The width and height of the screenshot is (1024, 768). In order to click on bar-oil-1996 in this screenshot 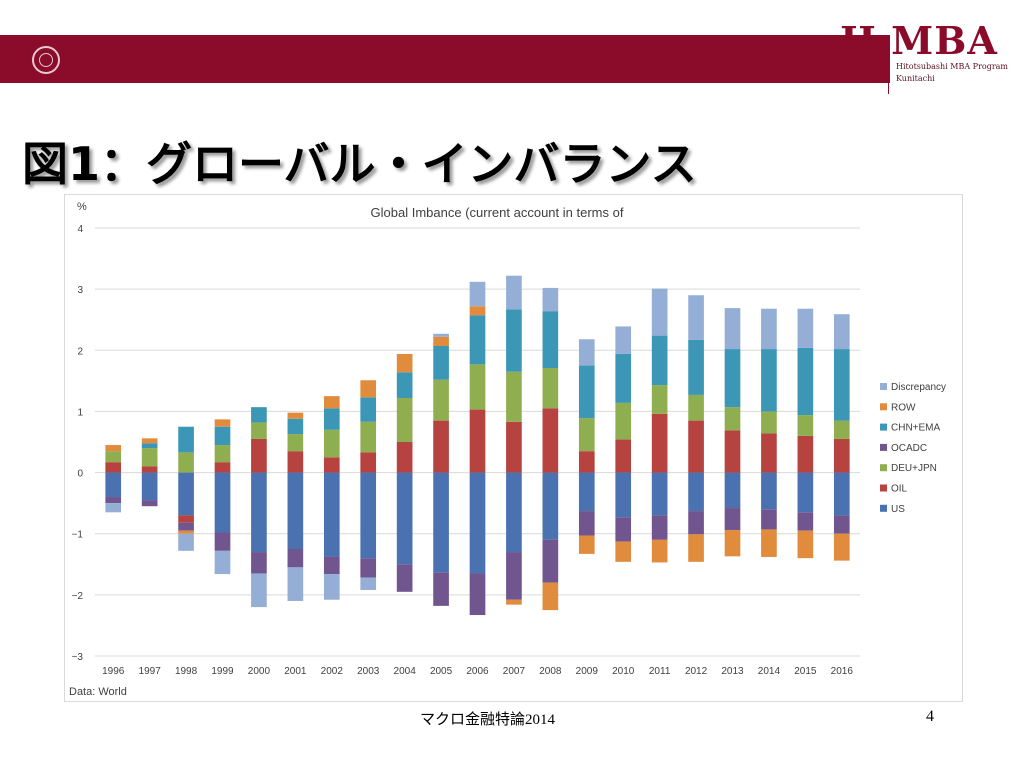, I will do `click(113, 467)`.